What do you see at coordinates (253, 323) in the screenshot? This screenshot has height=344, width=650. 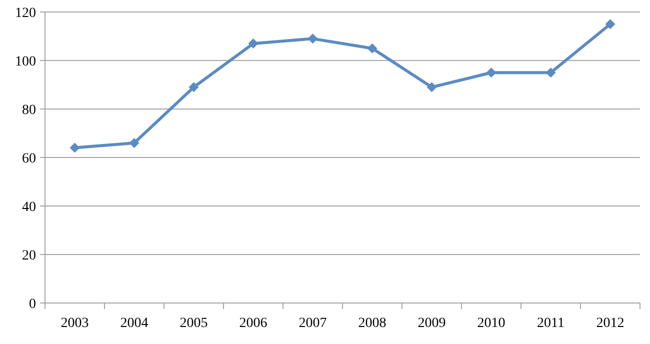 I see `x-tick-label: 2006` at bounding box center [253, 323].